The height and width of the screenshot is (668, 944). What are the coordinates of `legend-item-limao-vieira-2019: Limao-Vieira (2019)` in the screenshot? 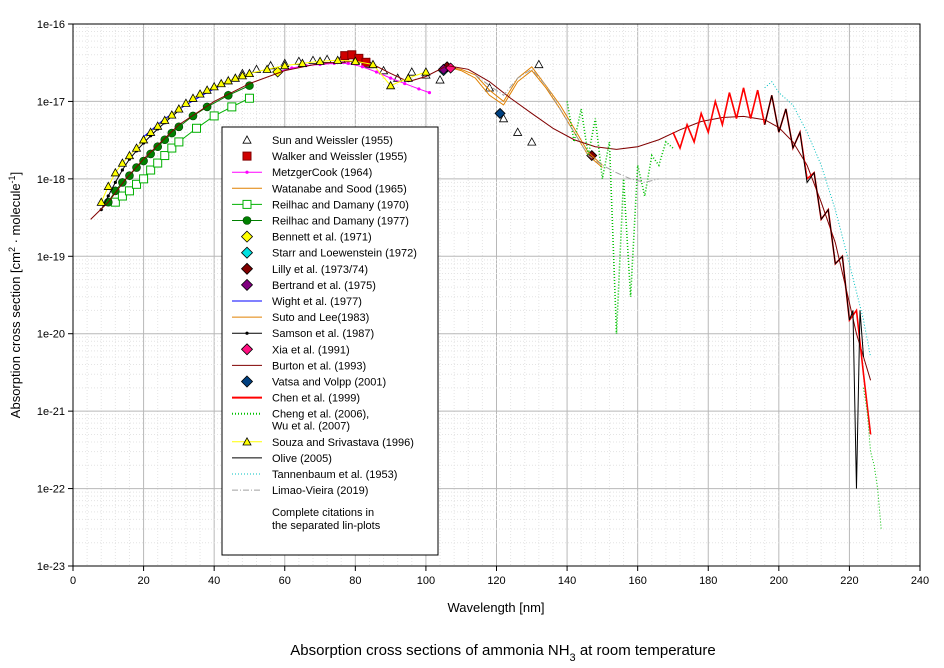 It's located at (300, 491).